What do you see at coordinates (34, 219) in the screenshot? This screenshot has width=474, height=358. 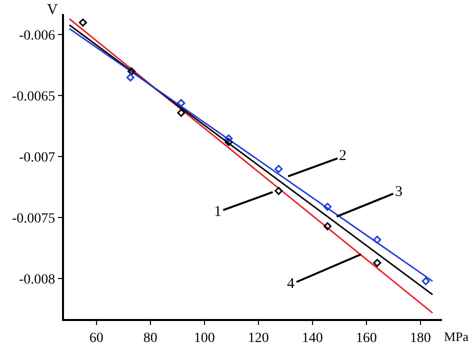 I see `y-tick-label: -0.0075` at bounding box center [34, 219].